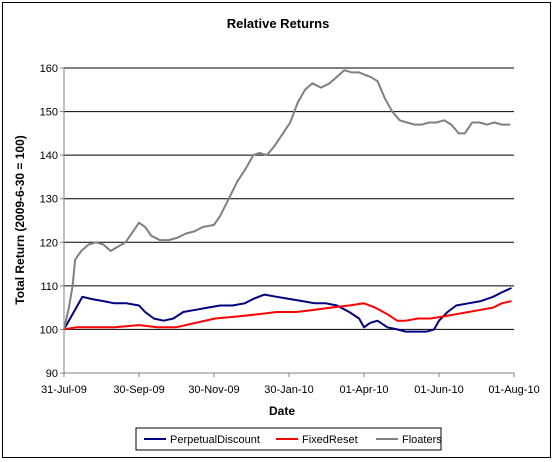 The width and height of the screenshot is (555, 462). Describe the element at coordinates (288, 439) in the screenshot. I see `legend: PerpetualDiscount FixedReset Floaters` at that location.